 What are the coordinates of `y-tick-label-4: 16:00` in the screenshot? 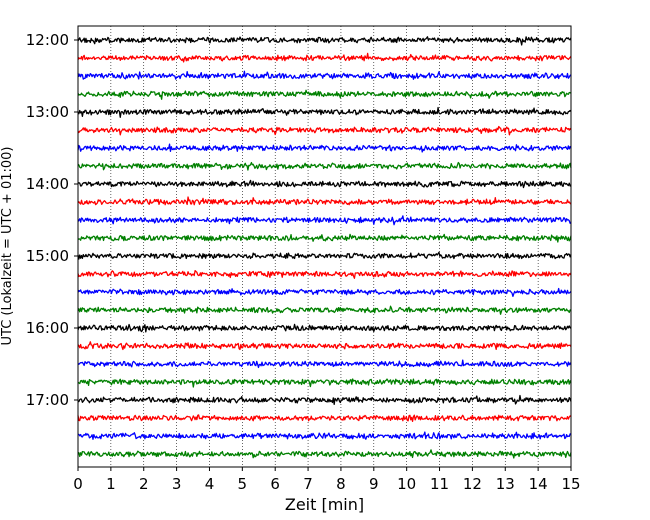 It's located at (47, 328).